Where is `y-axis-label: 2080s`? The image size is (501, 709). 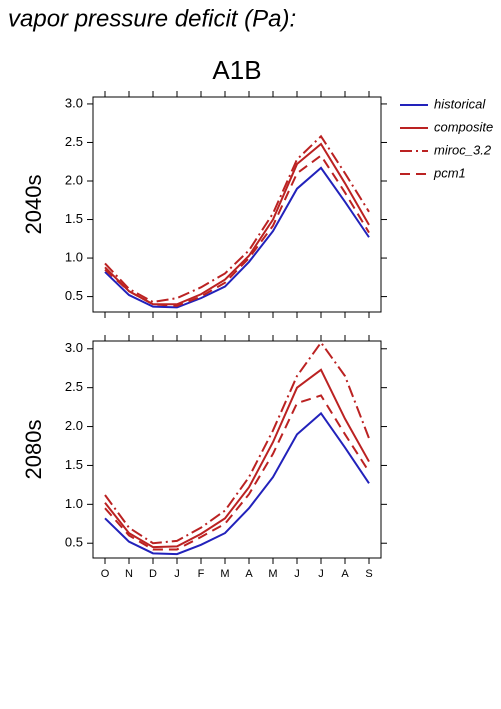 y-axis-label: 2080s is located at coordinates (33, 450).